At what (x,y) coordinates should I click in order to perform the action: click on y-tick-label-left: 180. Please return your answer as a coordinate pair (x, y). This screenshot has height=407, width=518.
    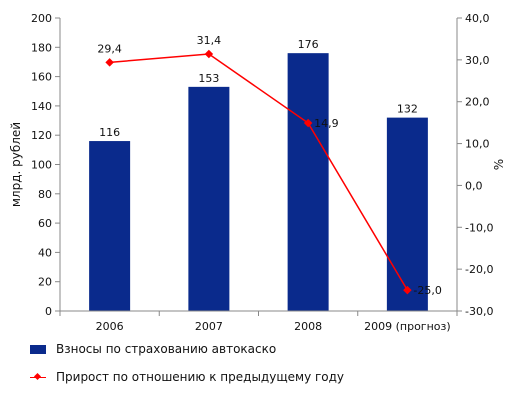
    Looking at the image, I should click on (41, 47).